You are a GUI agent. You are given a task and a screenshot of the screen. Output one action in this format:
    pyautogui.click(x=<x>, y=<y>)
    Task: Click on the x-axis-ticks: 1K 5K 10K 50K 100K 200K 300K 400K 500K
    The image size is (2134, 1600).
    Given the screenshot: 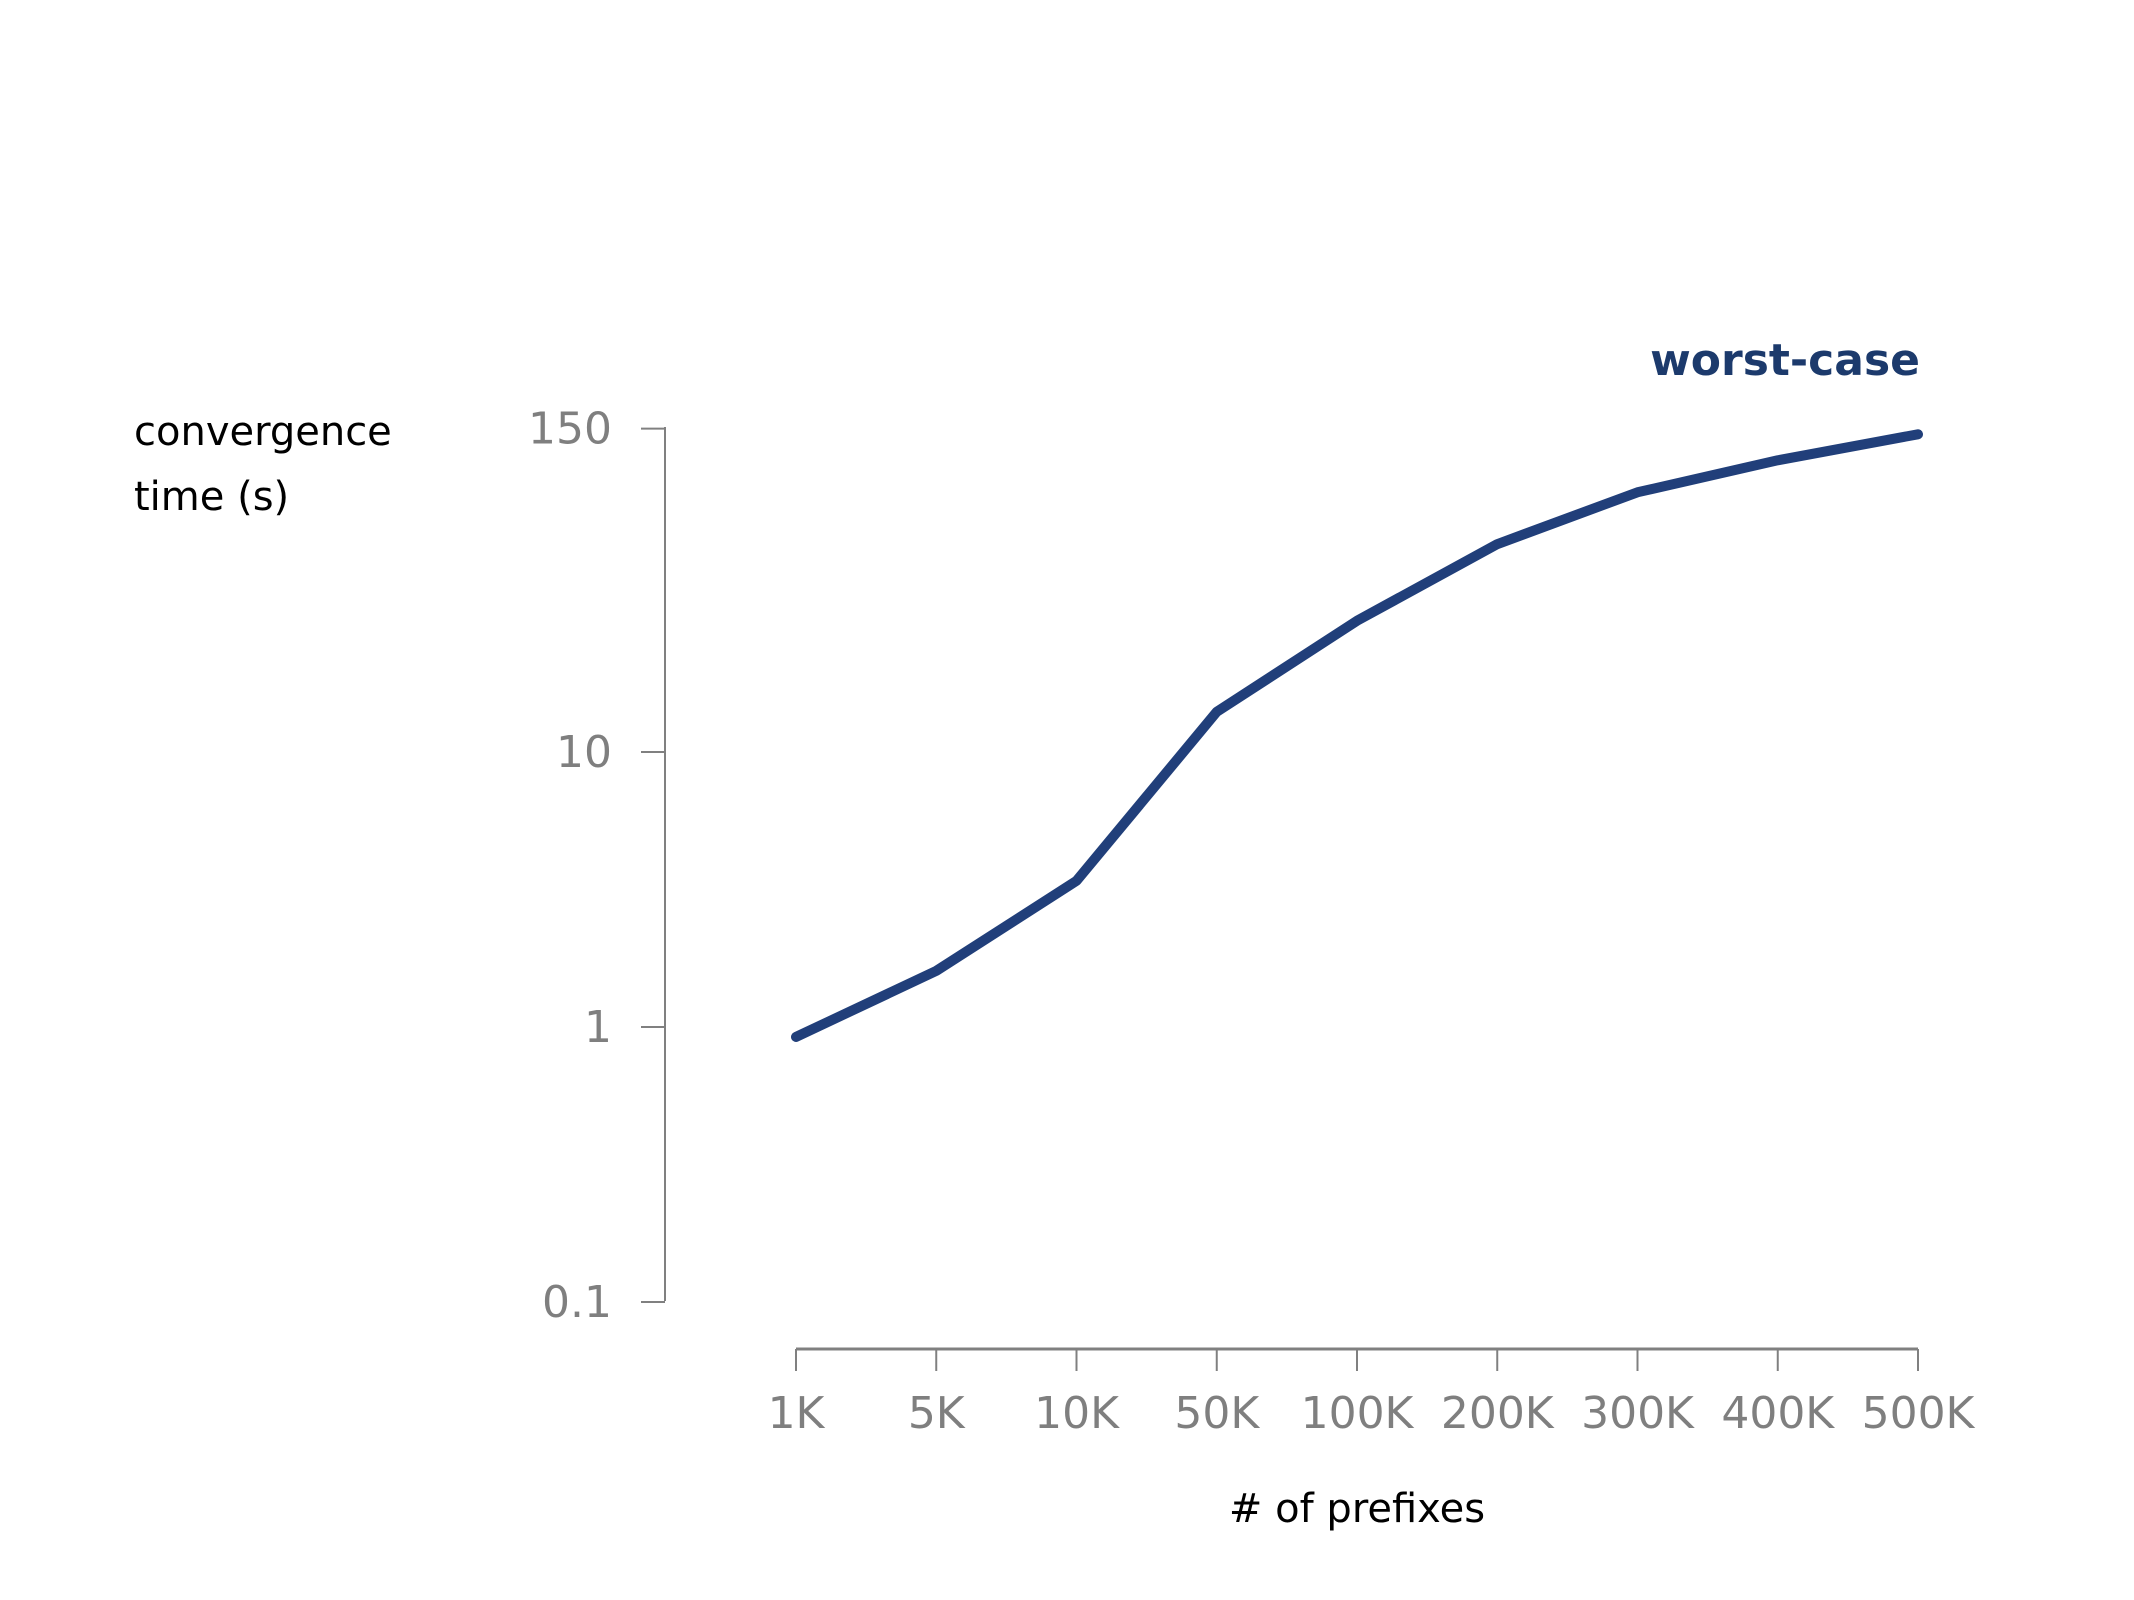 What is the action you would take?
    pyautogui.click(x=1372, y=1394)
    